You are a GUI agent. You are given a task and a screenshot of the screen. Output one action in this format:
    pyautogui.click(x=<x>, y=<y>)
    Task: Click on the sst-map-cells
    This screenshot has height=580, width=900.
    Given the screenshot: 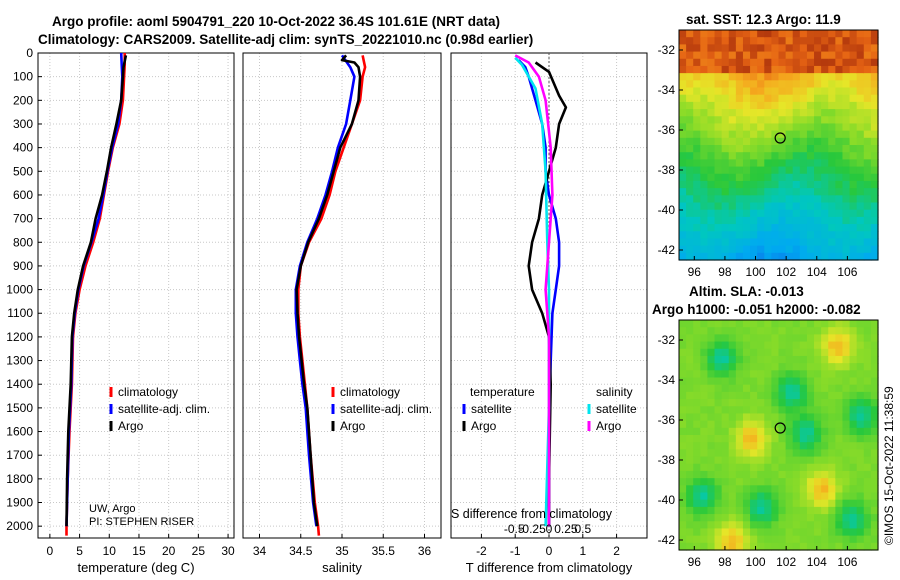 What is the action you would take?
    pyautogui.click(x=779, y=145)
    